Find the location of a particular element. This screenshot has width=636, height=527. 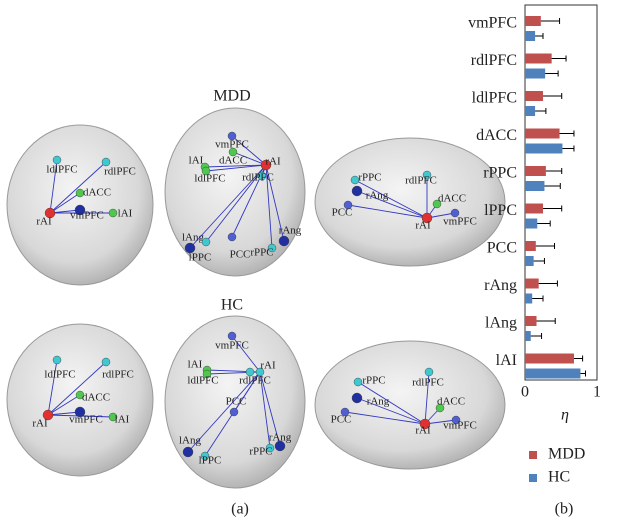

legend-label: MDD is located at coordinates (566, 454).